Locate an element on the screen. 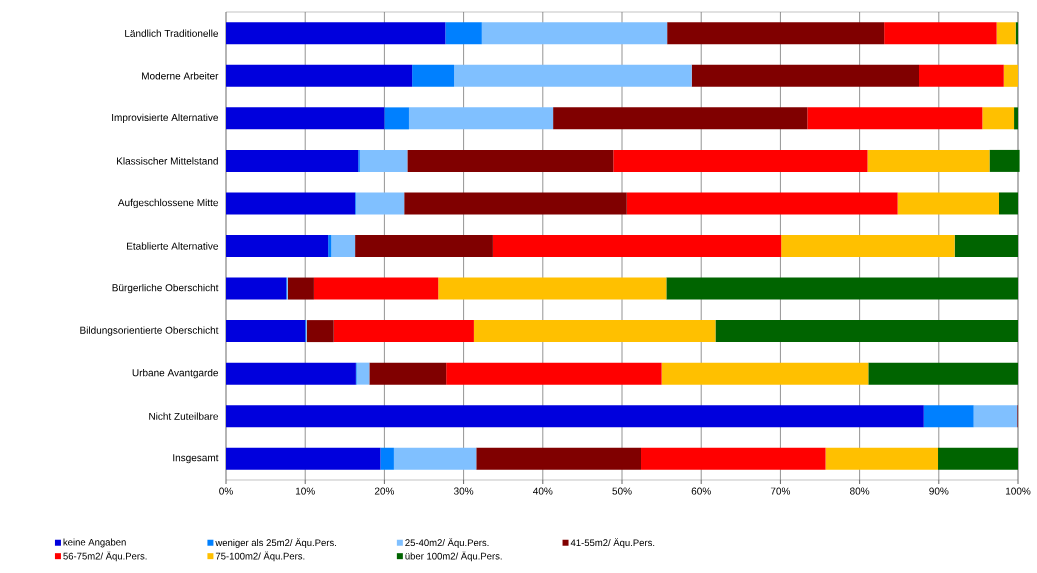  x-tick-label: 70% is located at coordinates (780, 491).